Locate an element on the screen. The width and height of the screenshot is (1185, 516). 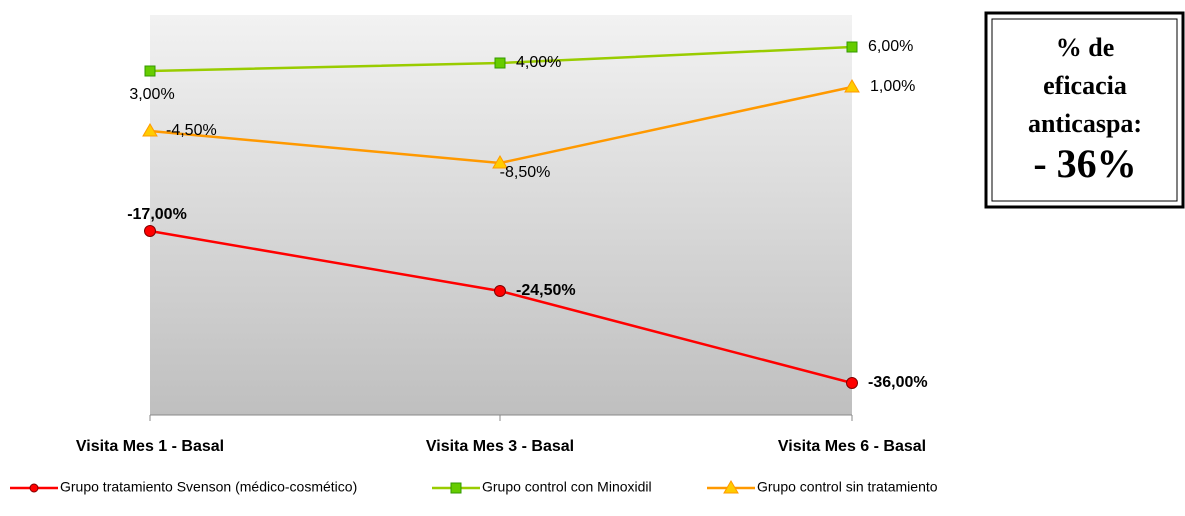
series: -4,50% -8,50% 1,00% is located at coordinates (528, 129).